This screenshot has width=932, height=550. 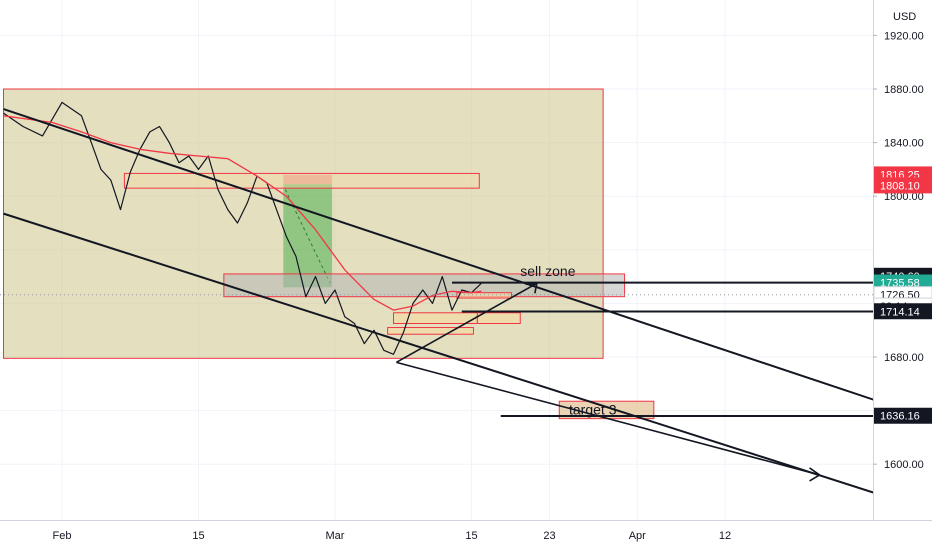 What do you see at coordinates (547, 271) in the screenshot?
I see `sell-zone-label: sell zone` at bounding box center [547, 271].